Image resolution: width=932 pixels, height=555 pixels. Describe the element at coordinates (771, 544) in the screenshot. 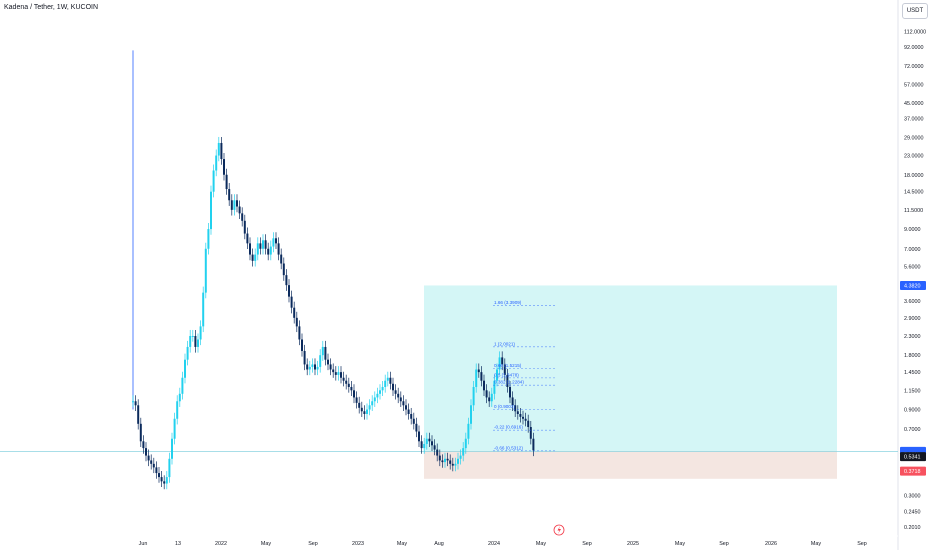

I see `time-tick-label: 2026` at that location.